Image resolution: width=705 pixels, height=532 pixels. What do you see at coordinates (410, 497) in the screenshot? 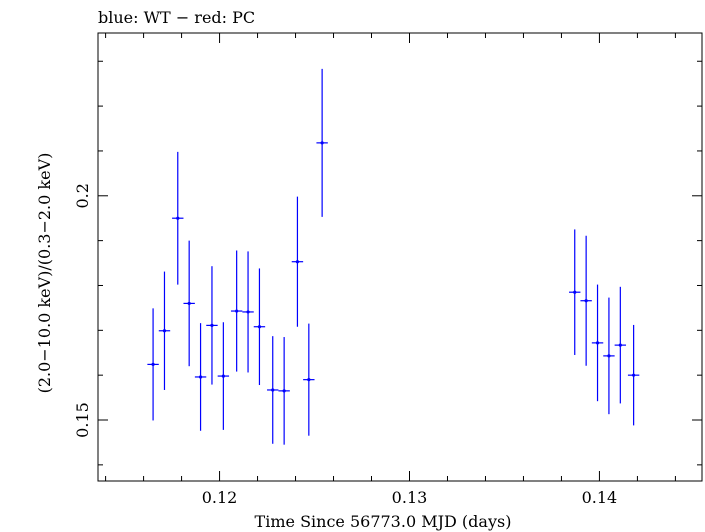
I see `x-tick-label: 0.13` at bounding box center [410, 497].